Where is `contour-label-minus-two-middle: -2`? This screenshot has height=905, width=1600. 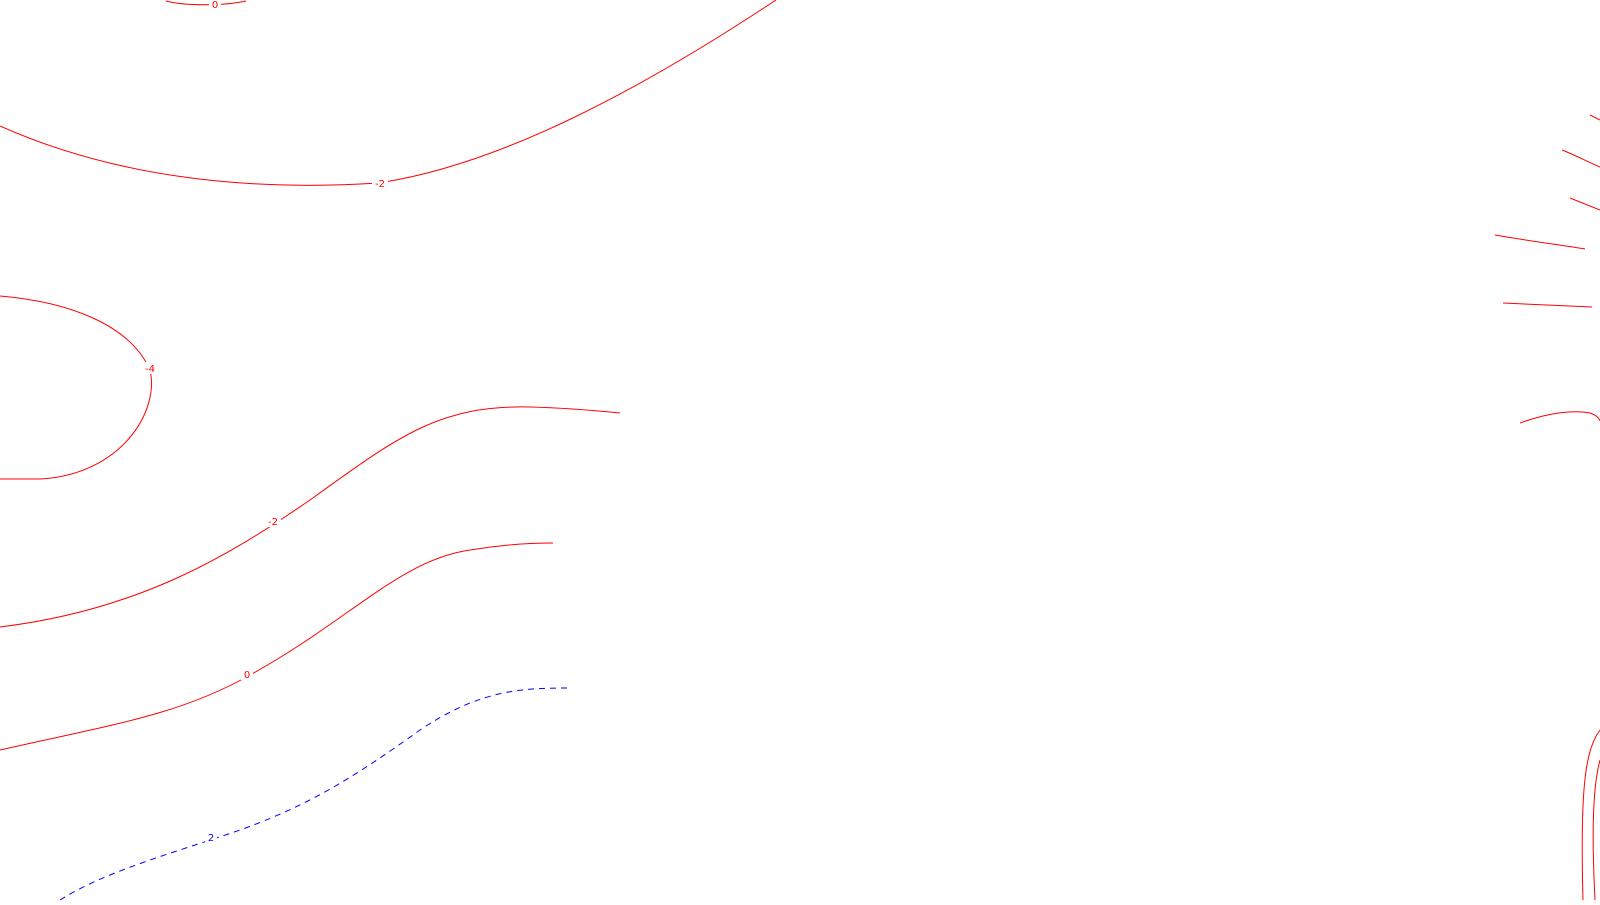
contour-label-minus-two-middle: -2 is located at coordinates (273, 522).